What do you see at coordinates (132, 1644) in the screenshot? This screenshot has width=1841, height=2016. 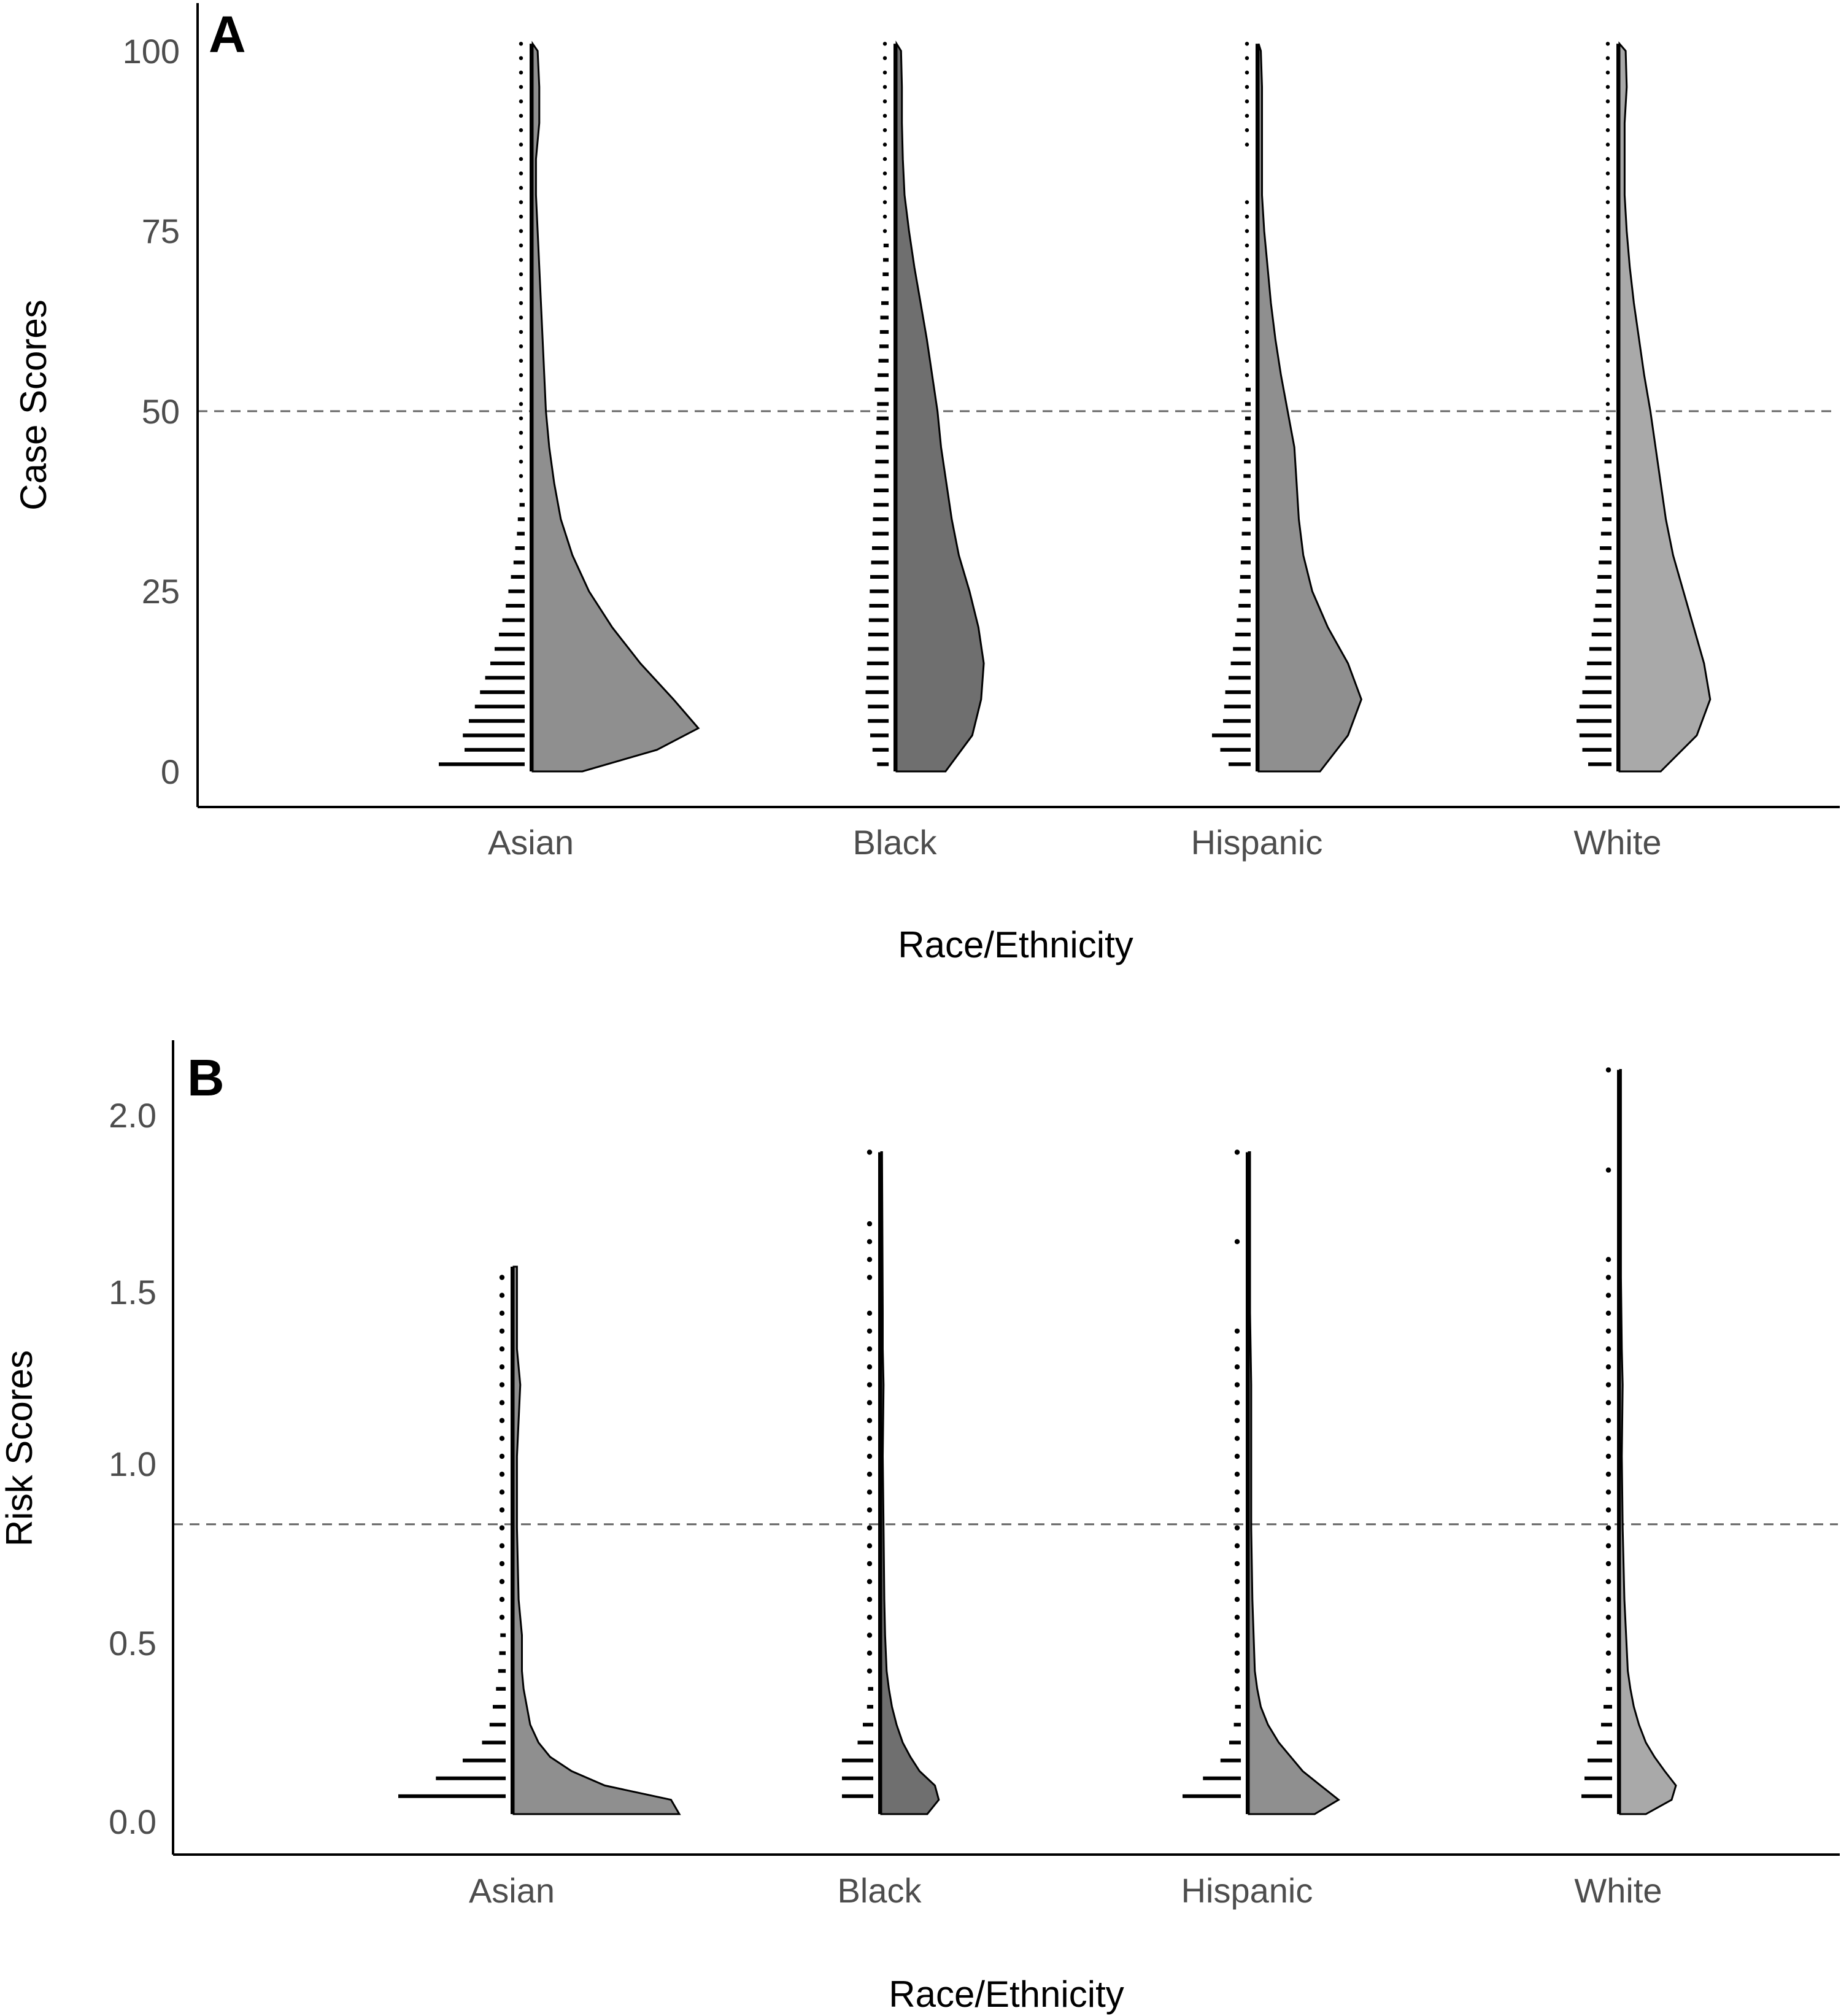 I see `panel-b-y-tick-05: 0.5` at bounding box center [132, 1644].